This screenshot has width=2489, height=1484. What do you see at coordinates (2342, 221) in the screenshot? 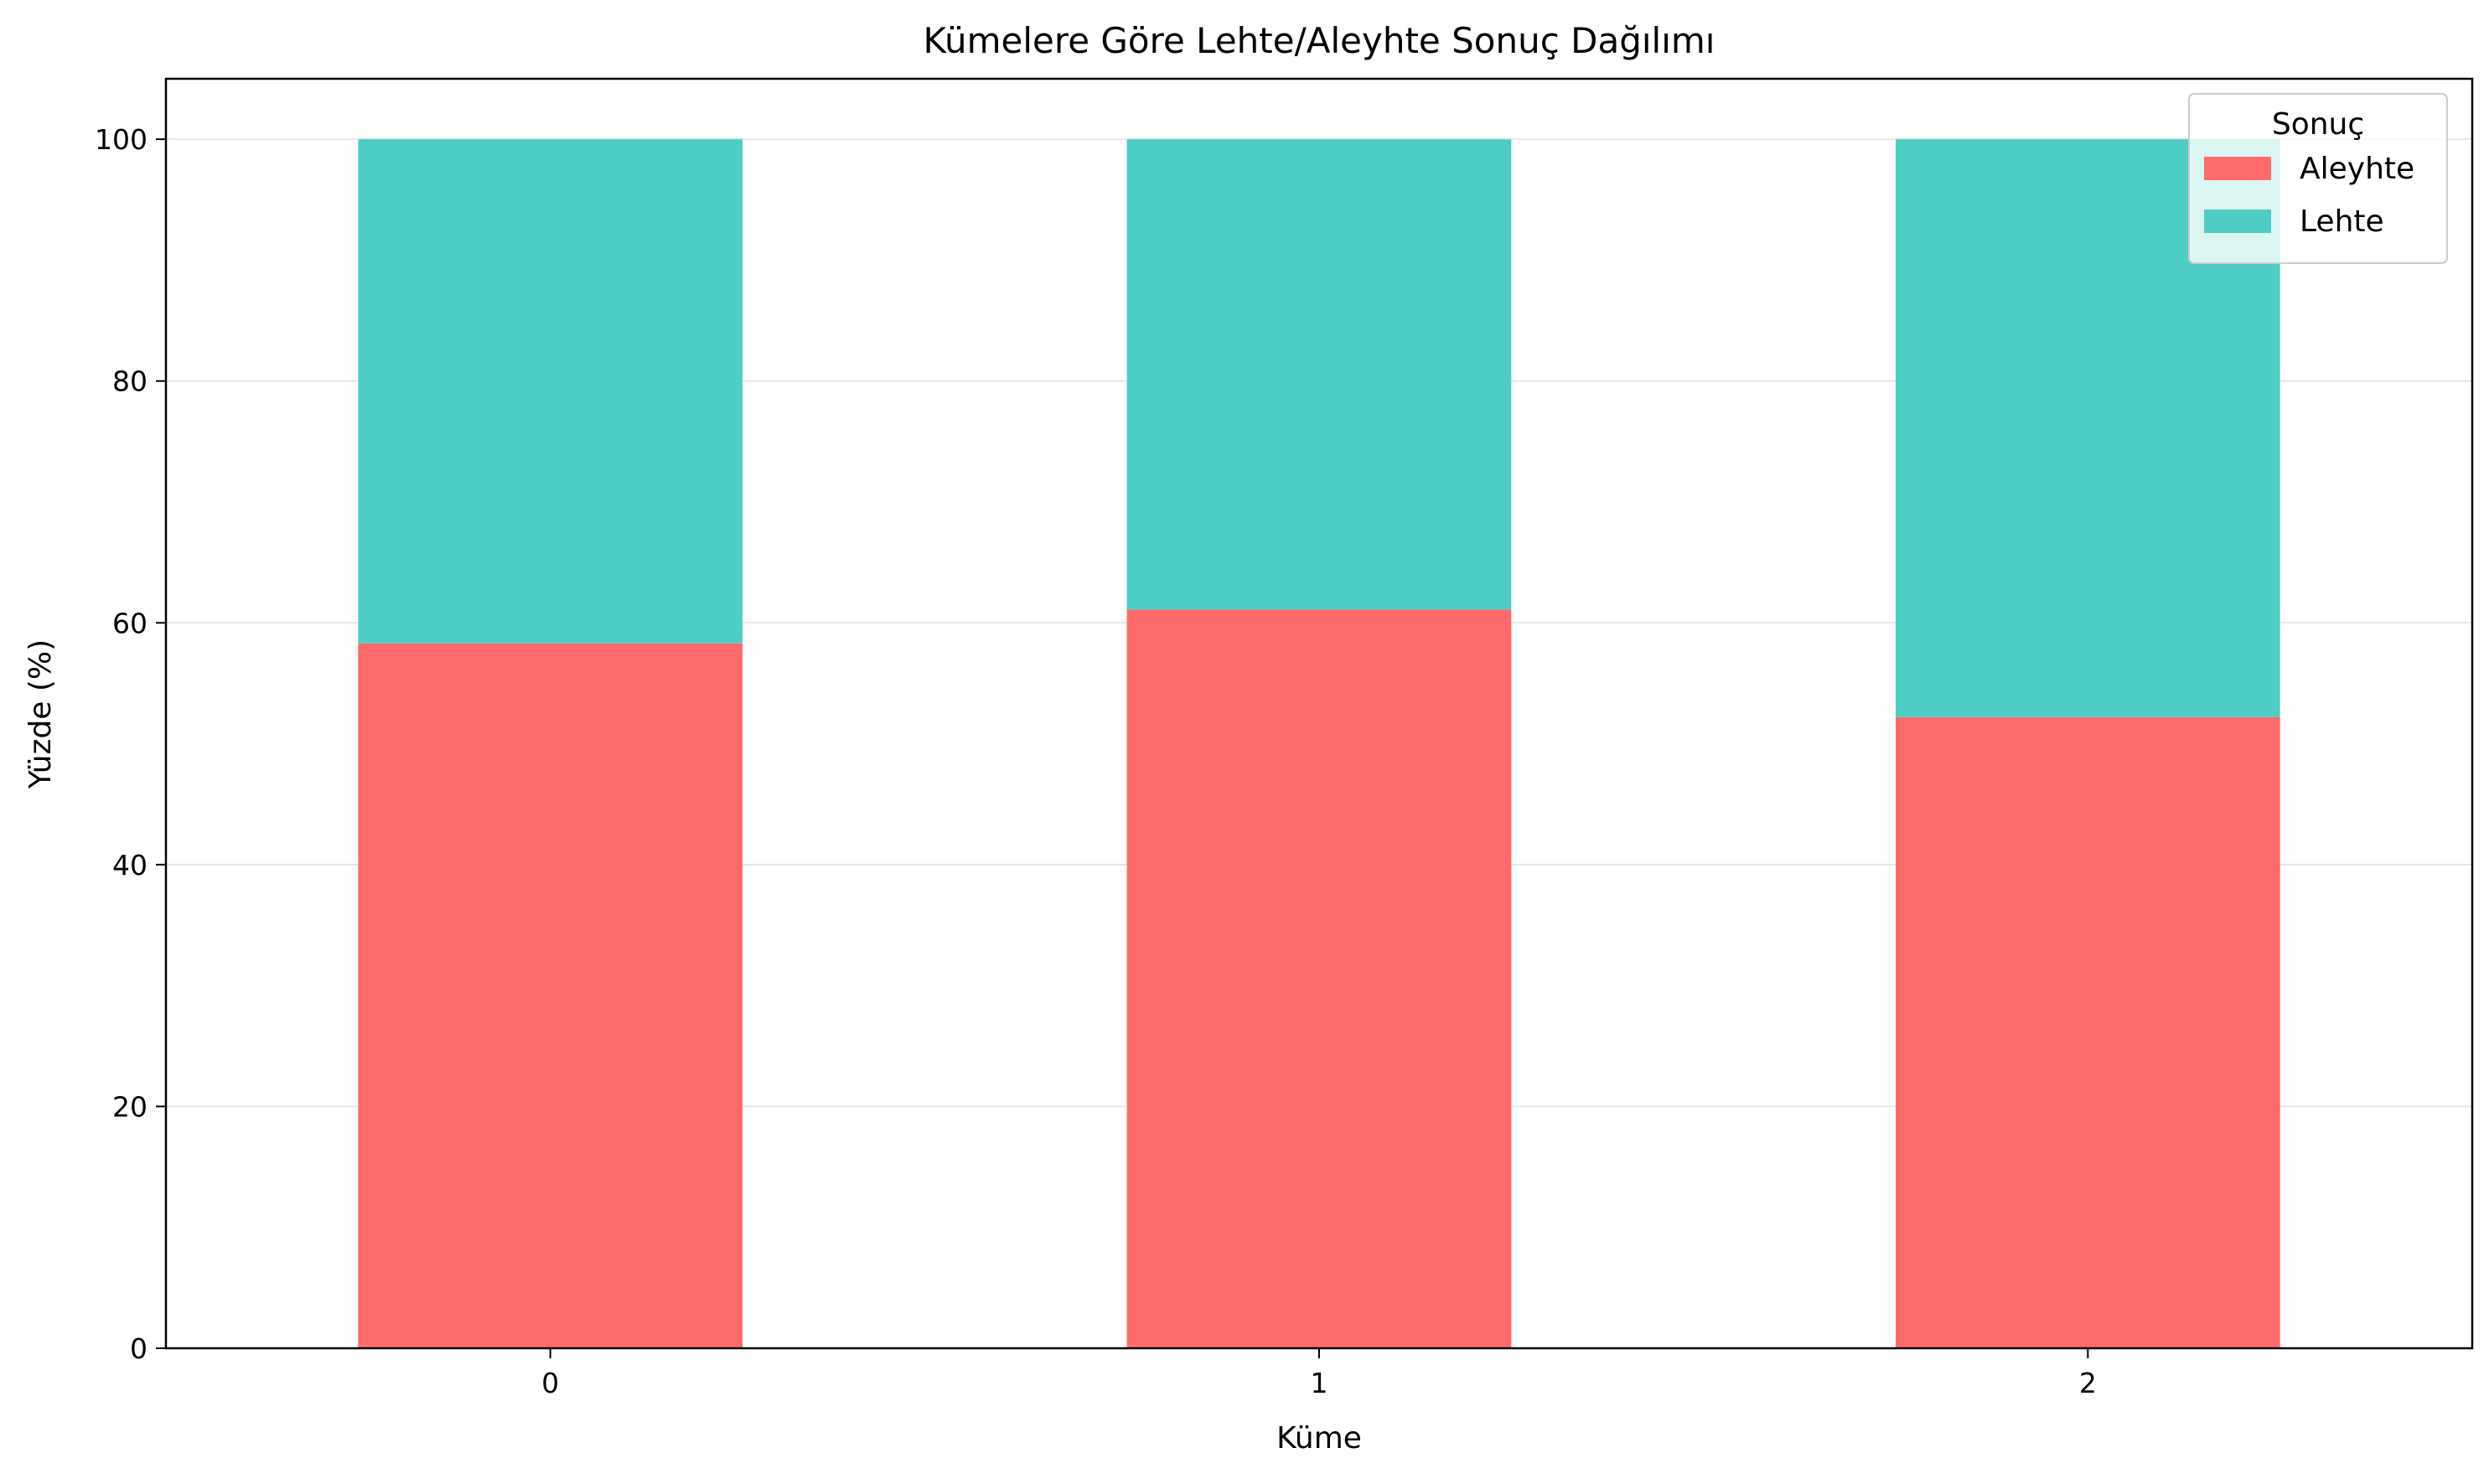
I see `legend-label-lehte: Lehte` at bounding box center [2342, 221].